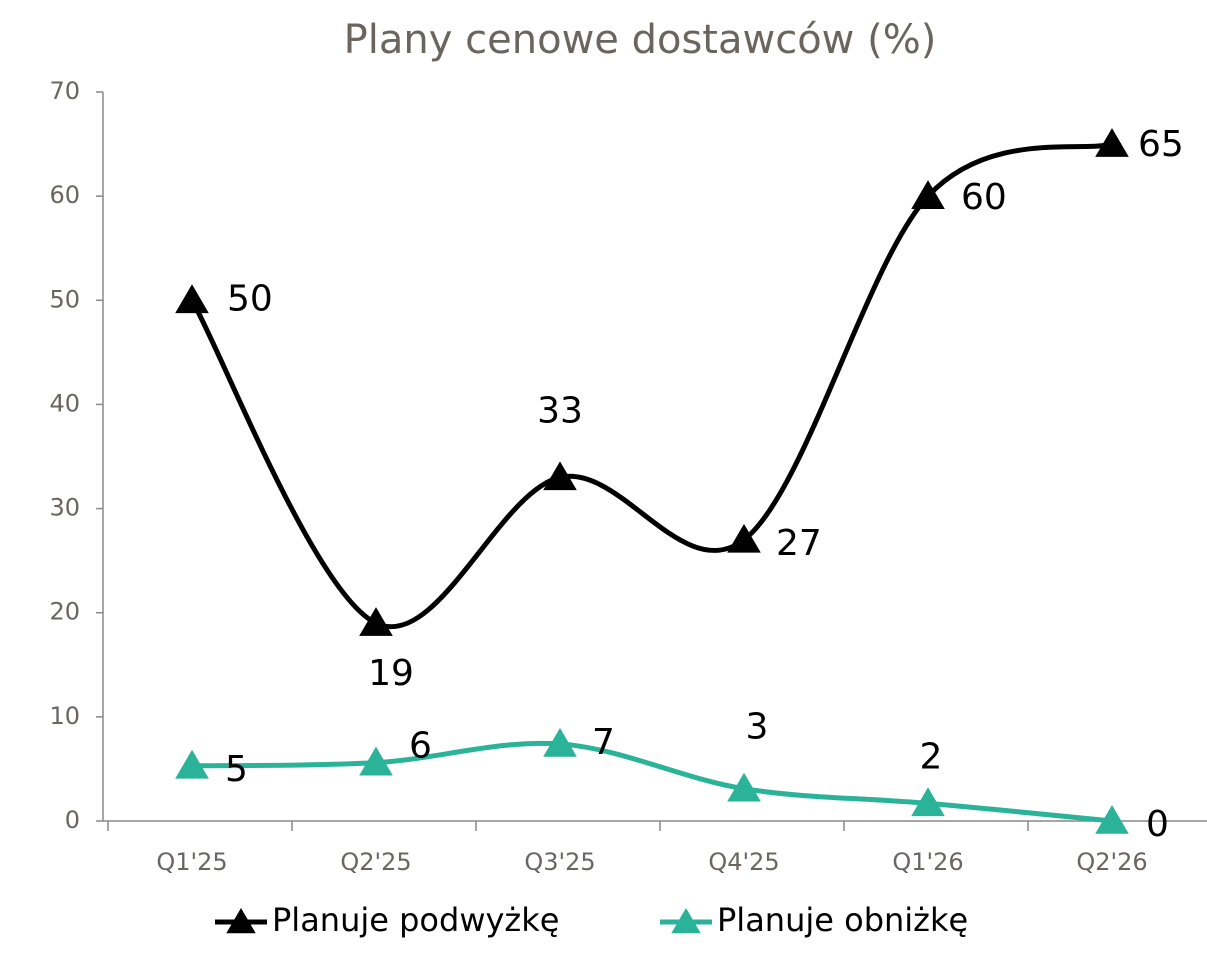  What do you see at coordinates (640, 40) in the screenshot?
I see `chart-title: Plany cenowe dostawców (%)` at bounding box center [640, 40].